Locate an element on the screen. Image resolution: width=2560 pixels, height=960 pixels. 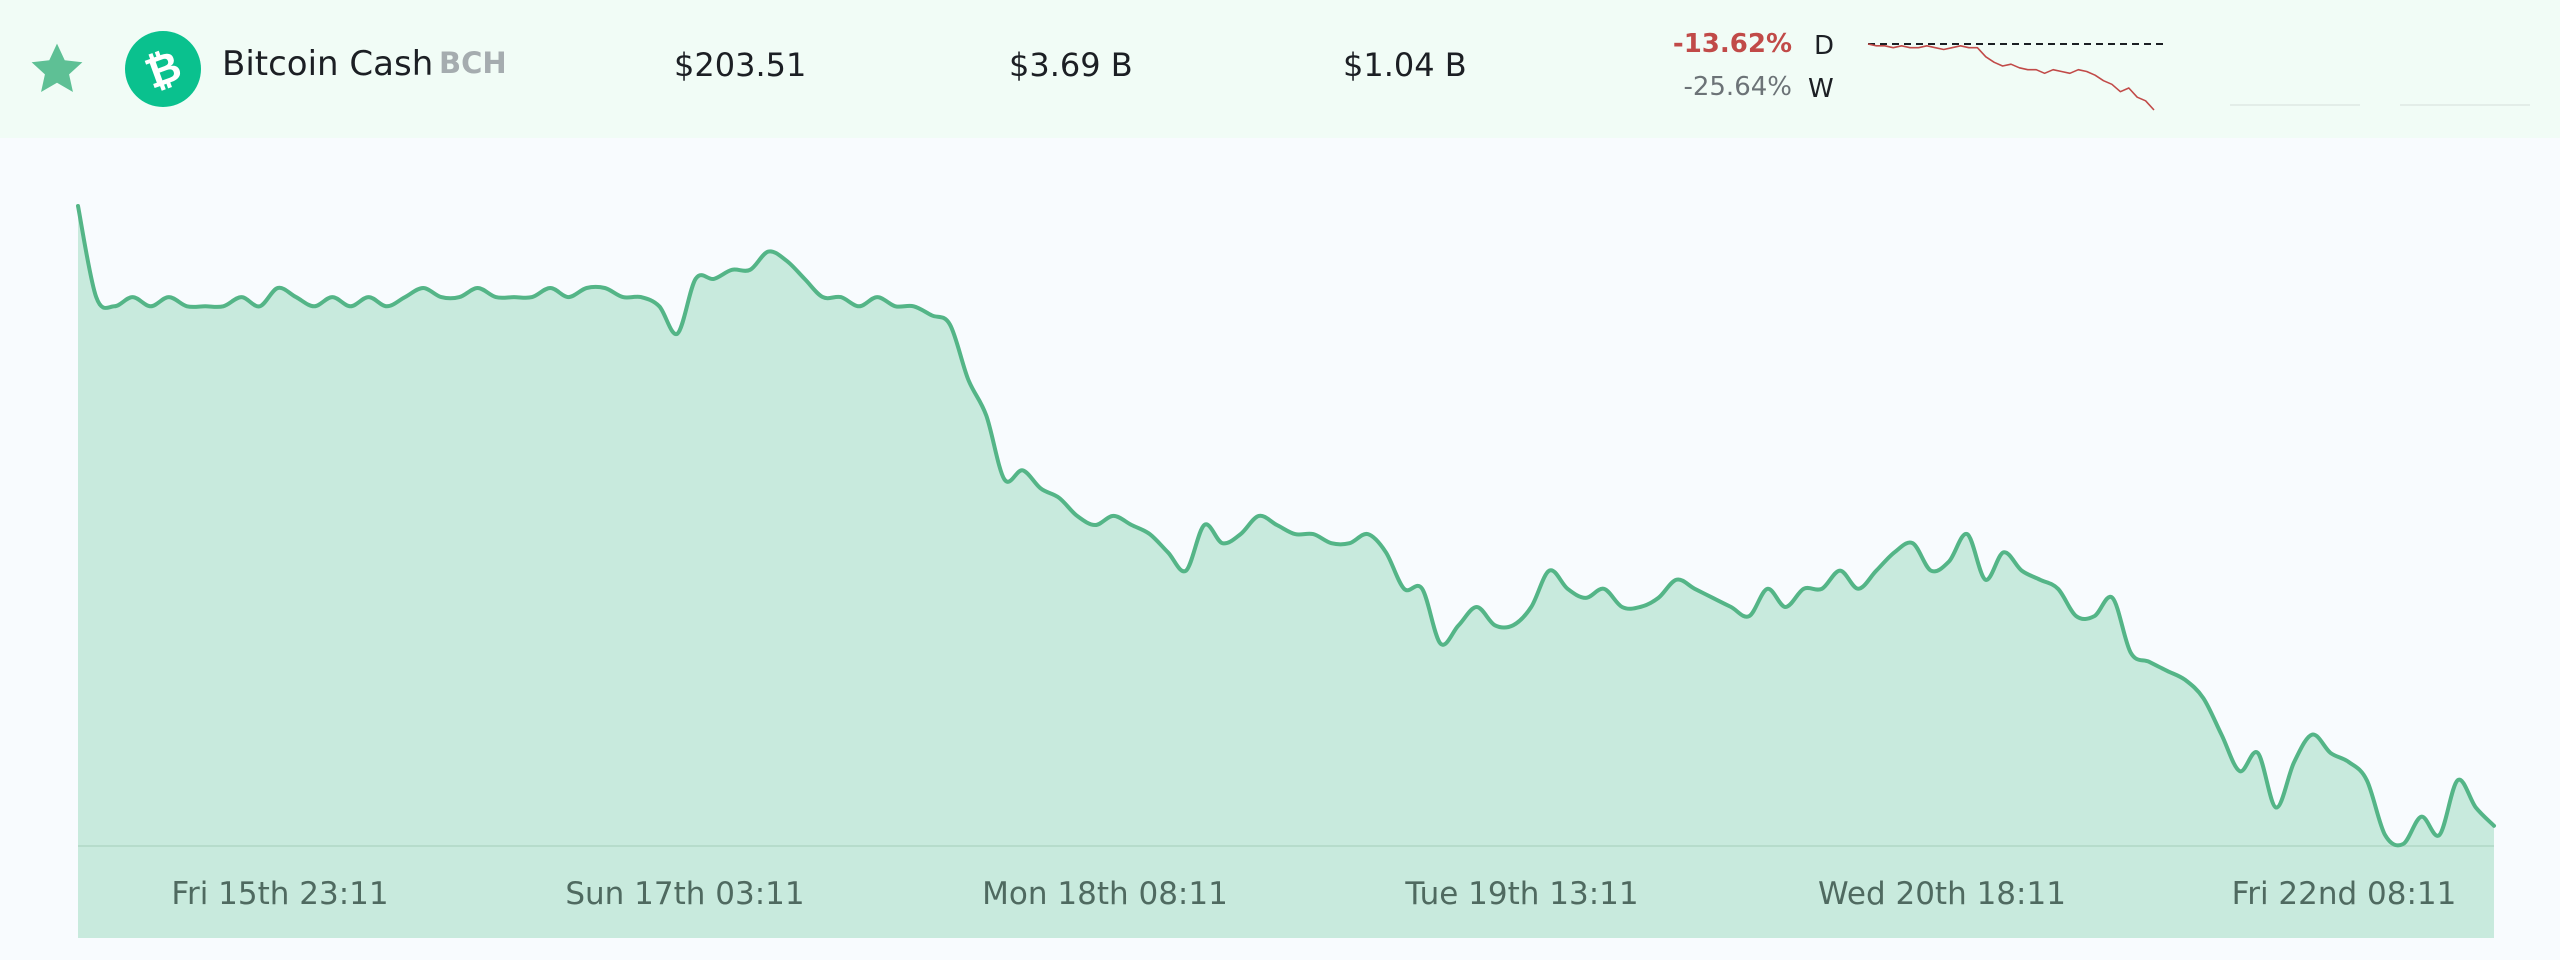
x-tick-label: Mon 18th 08:11 is located at coordinates (1105, 894).